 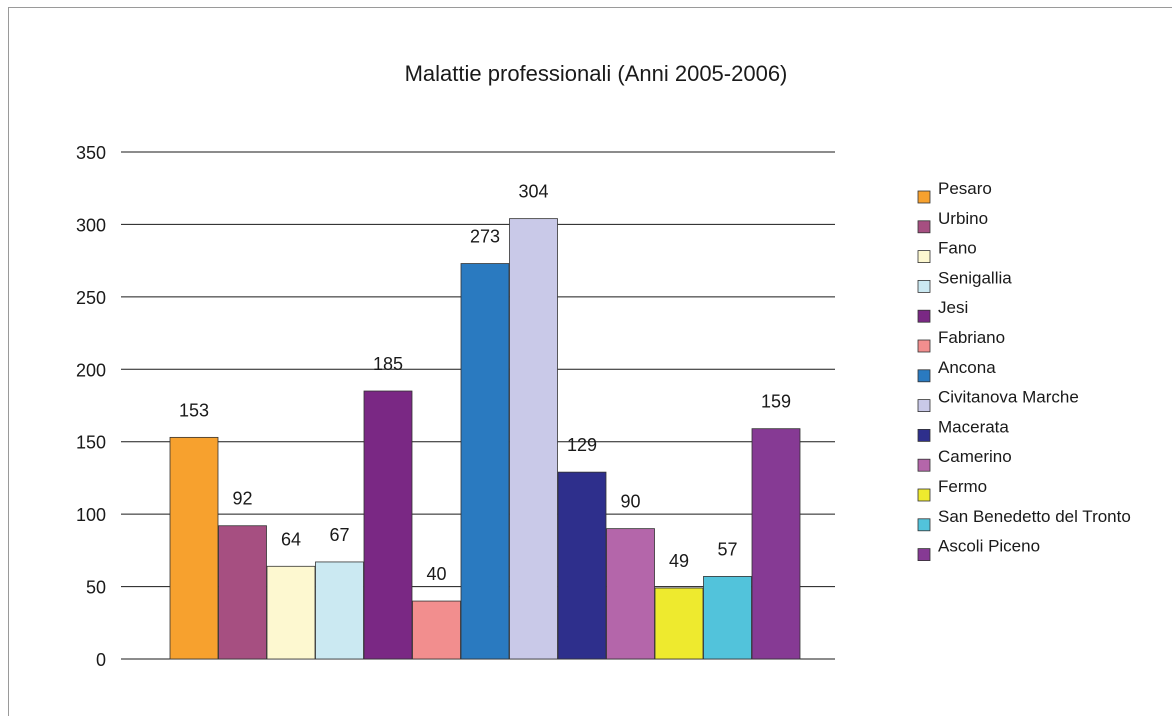 What do you see at coordinates (485, 461) in the screenshot?
I see `bar-ancona` at bounding box center [485, 461].